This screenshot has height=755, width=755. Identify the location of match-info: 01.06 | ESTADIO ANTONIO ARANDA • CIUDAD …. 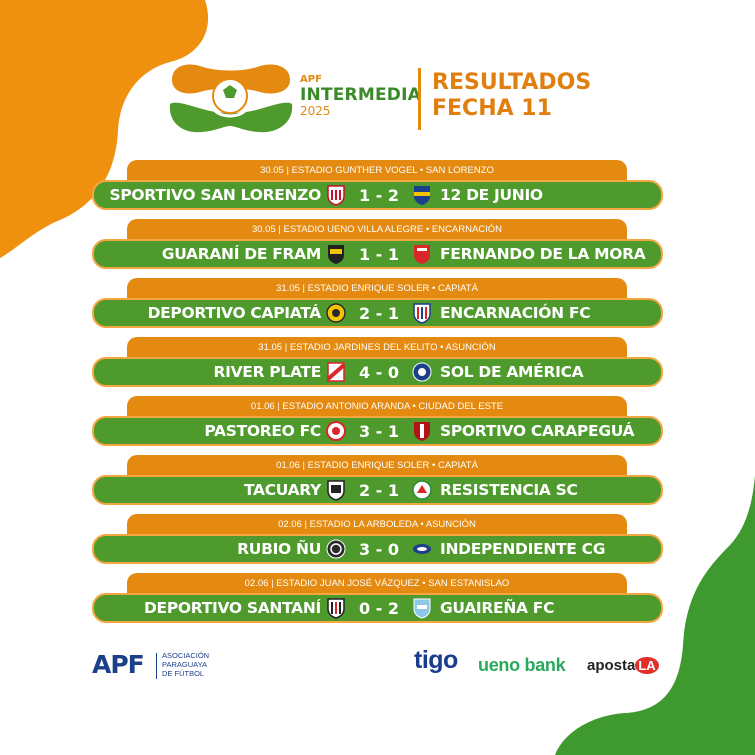
(377, 407).